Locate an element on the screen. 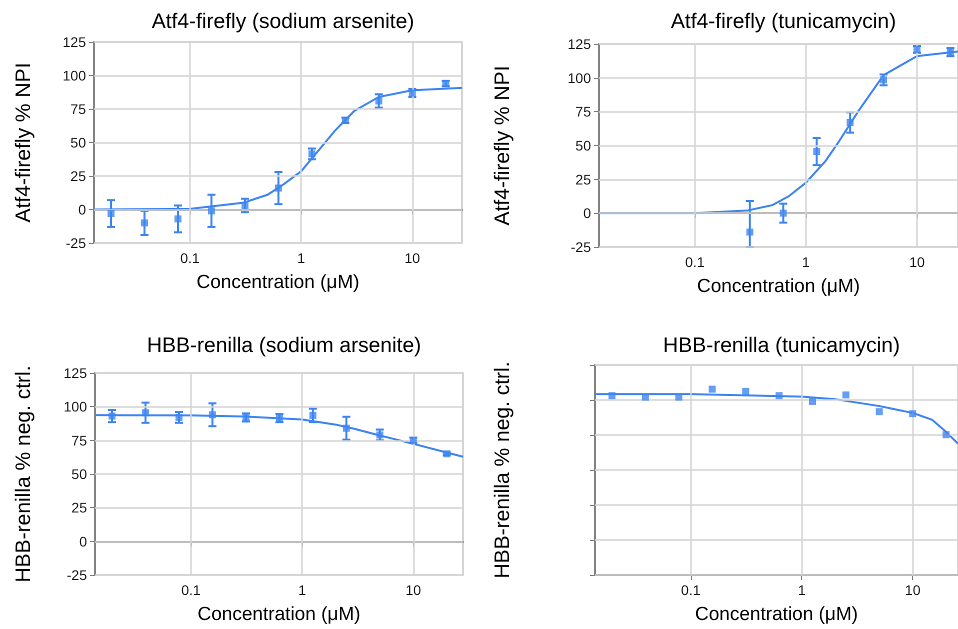 This screenshot has height=629, width=958. chart-title: Atf4-firefly (tunicamycin) is located at coordinates (783, 21).